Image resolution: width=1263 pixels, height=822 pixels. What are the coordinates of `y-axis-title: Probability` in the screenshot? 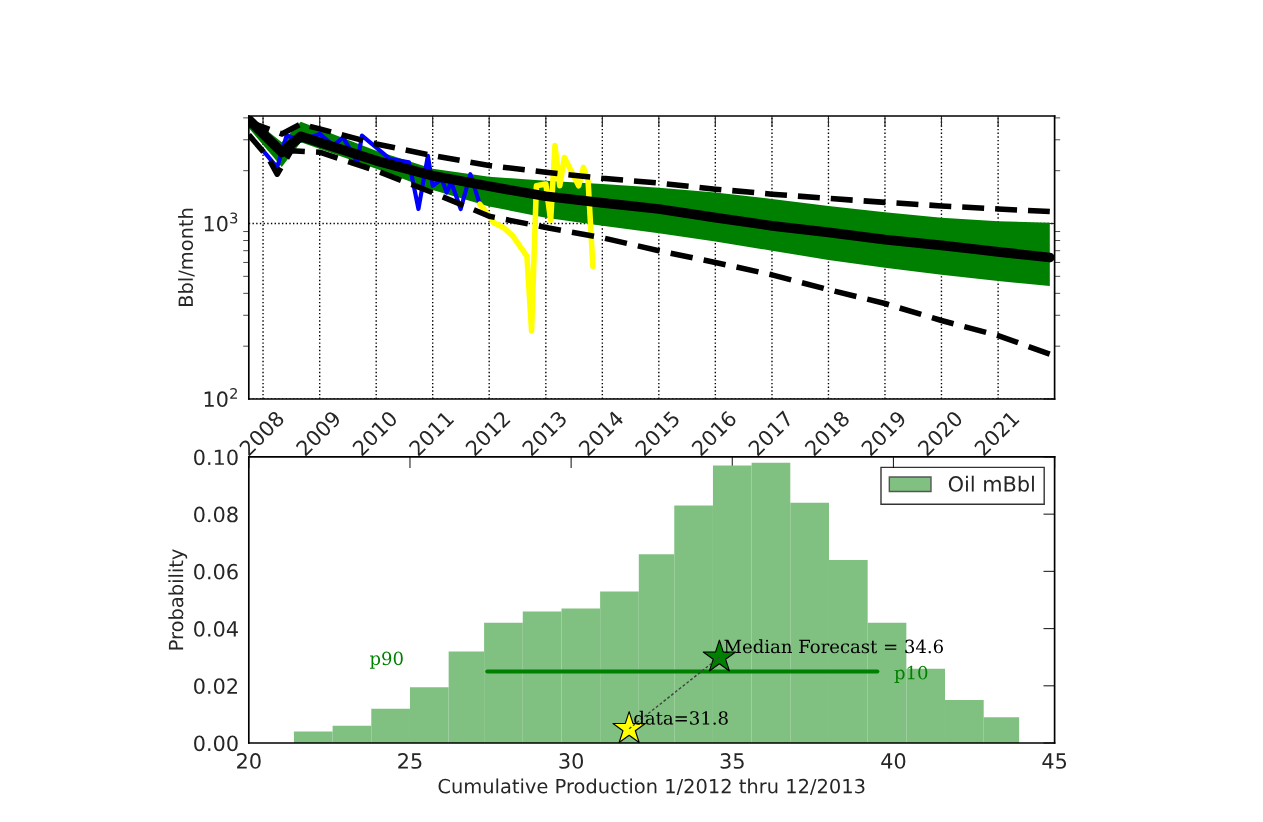 It's located at (178, 599).